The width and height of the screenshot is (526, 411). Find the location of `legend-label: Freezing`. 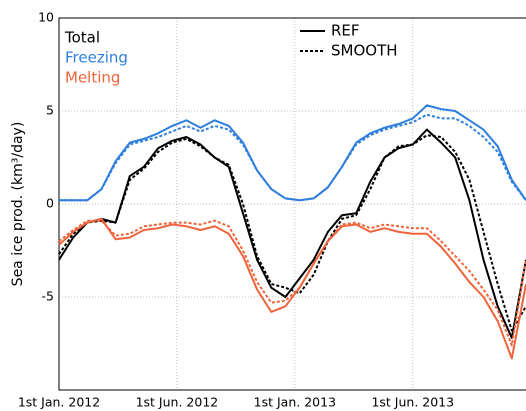

legend-label: Freezing is located at coordinates (96, 58).